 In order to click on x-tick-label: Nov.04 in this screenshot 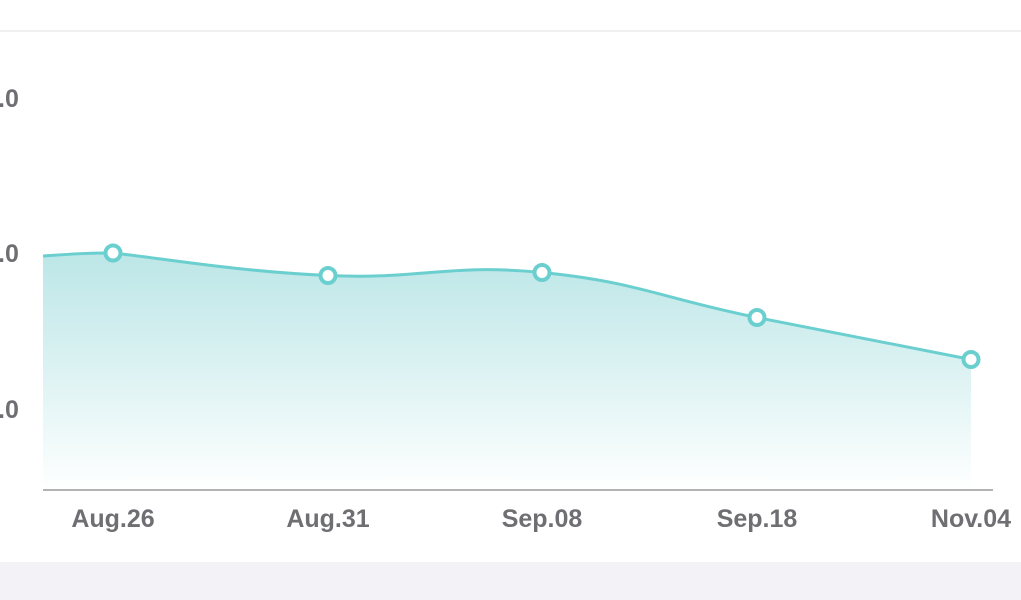, I will do `click(971, 519)`.